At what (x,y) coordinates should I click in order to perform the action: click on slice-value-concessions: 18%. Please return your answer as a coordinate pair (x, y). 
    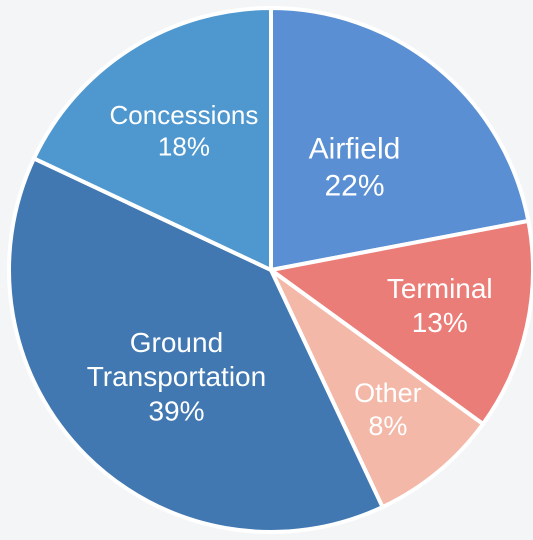
    Looking at the image, I should click on (184, 147).